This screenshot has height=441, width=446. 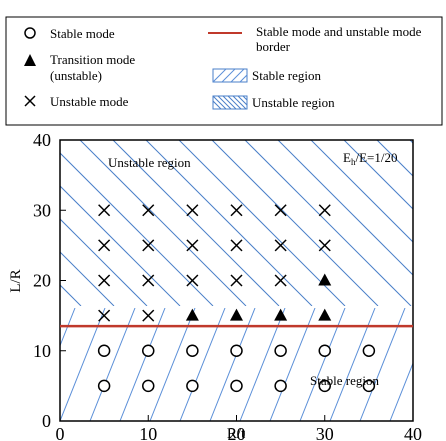 I want to click on legend-stable-mode-label: Stable mode, so click(x=82, y=33).